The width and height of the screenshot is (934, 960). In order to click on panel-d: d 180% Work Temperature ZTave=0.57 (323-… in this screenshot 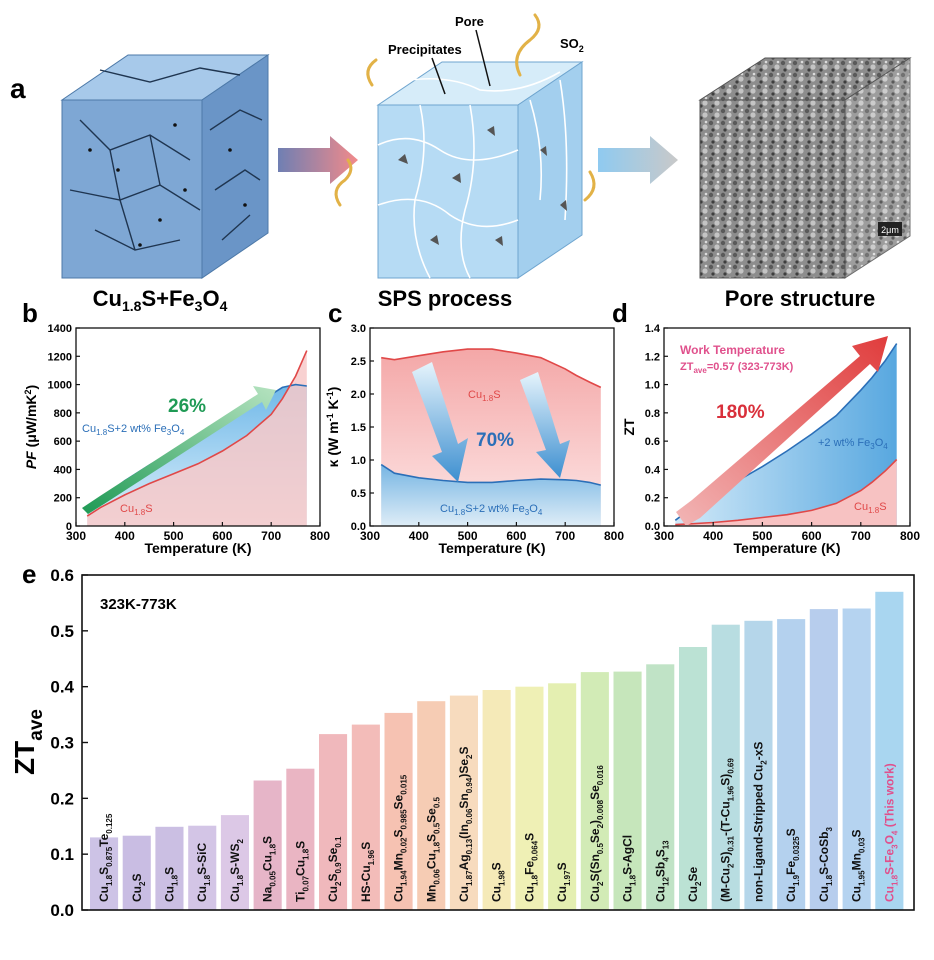, I will do `click(766, 427)`.